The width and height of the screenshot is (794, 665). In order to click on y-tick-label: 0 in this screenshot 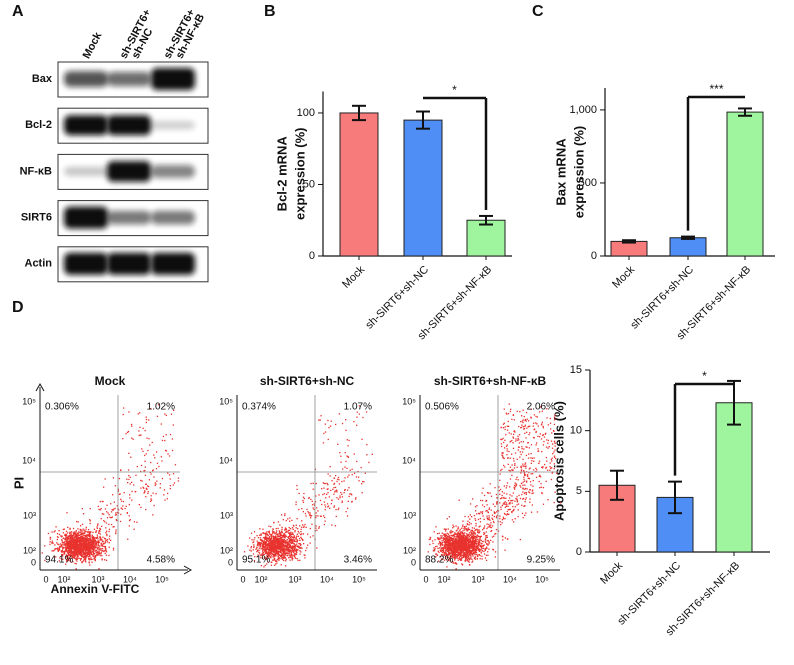, I will do `click(230, 562)`.